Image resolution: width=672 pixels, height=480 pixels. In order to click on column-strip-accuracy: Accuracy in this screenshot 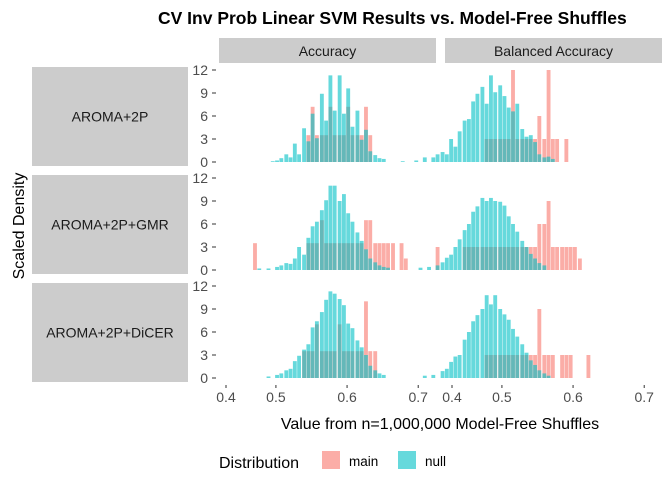, I will do `click(327, 50)`.